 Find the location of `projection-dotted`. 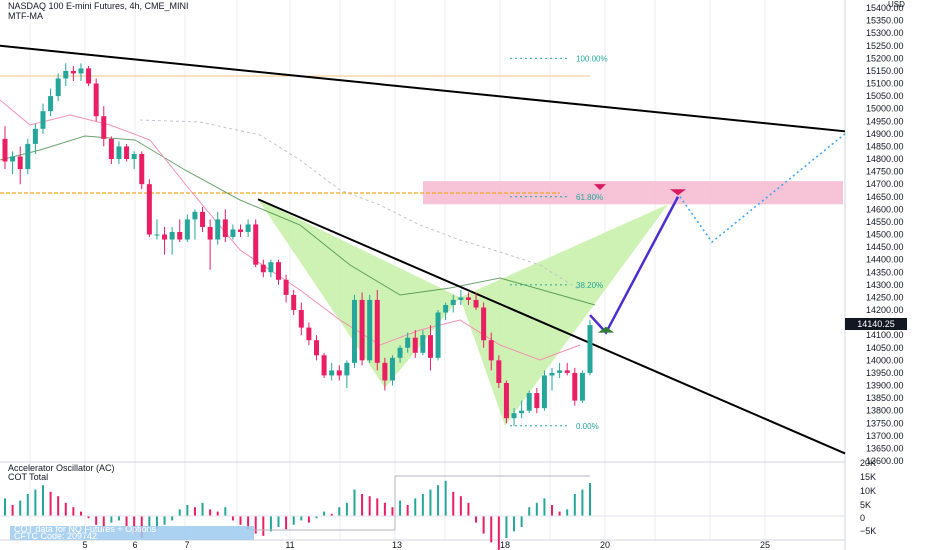

projection-dotted is located at coordinates (762, 188).